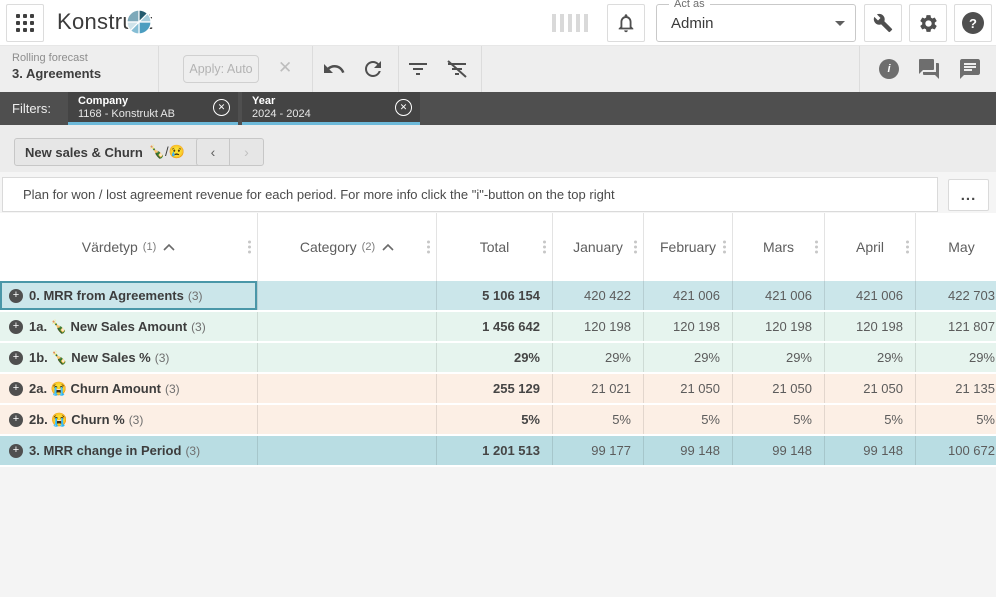 This screenshot has height=597, width=996. I want to click on column-header-january: January, so click(598, 247).